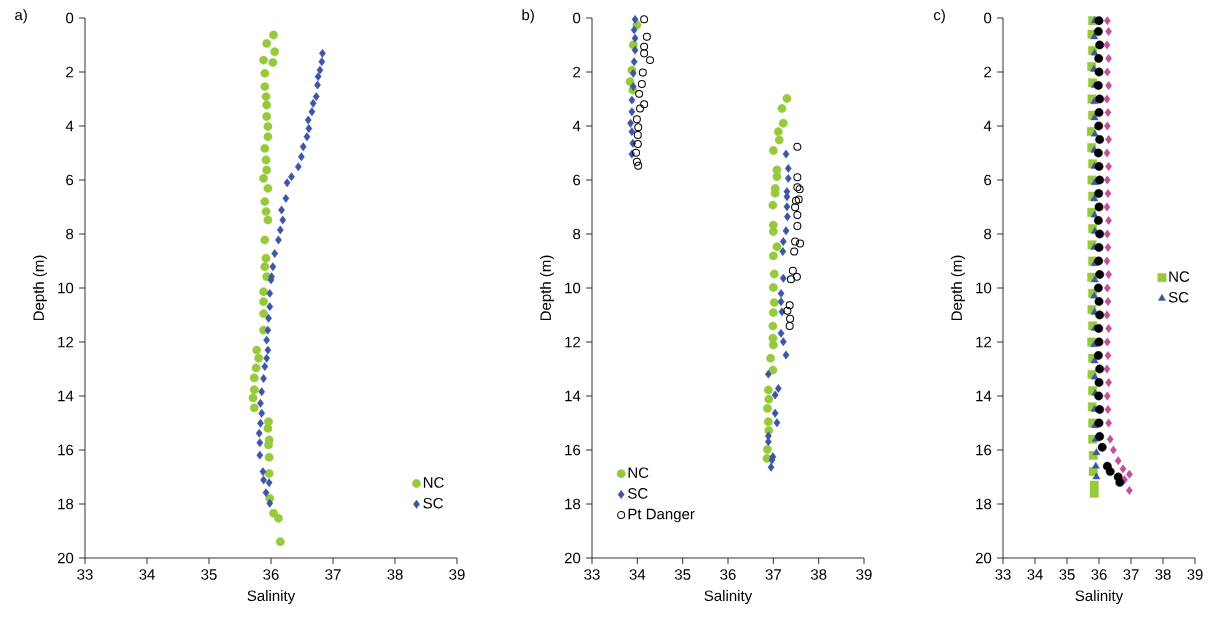 The height and width of the screenshot is (622, 1213). Describe the element at coordinates (21, 16) in the screenshot. I see `chart-title: a)` at that location.